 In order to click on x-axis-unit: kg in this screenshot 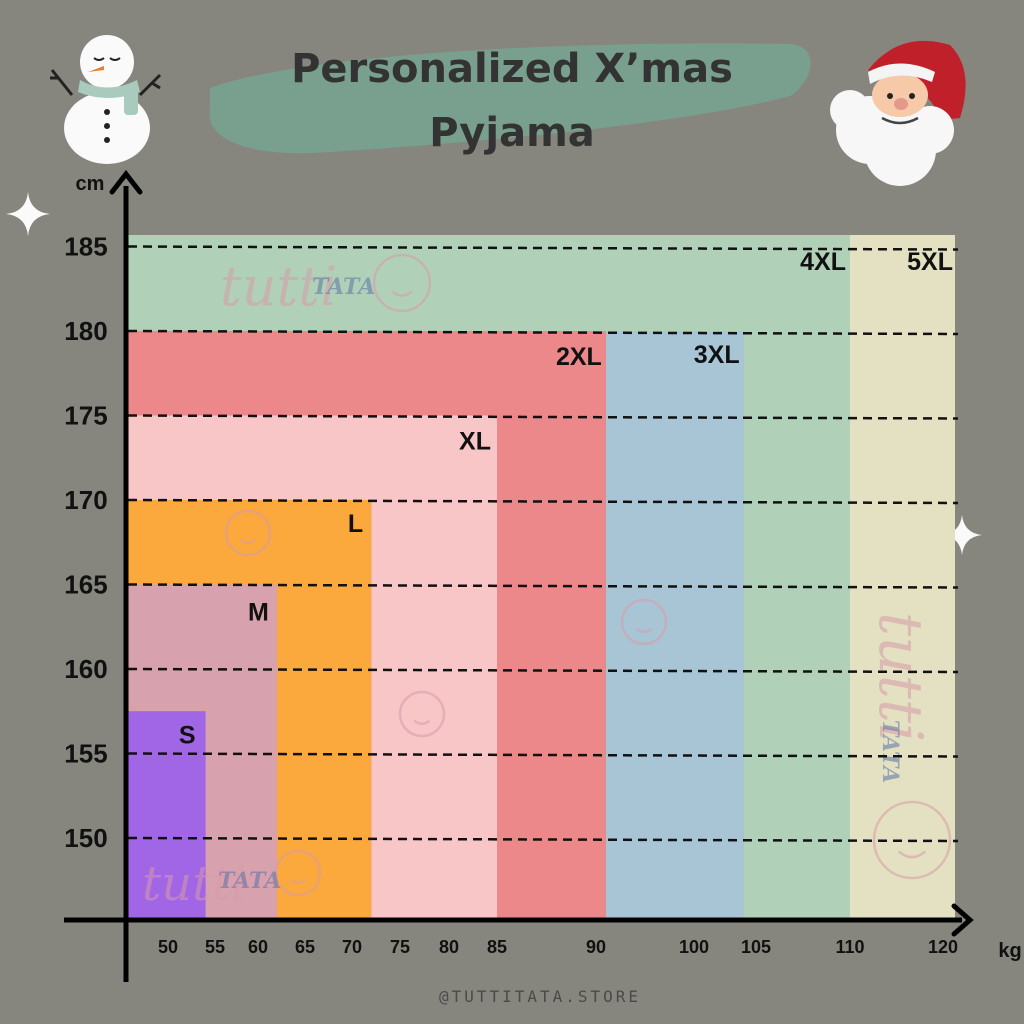, I will do `click(1009, 951)`.